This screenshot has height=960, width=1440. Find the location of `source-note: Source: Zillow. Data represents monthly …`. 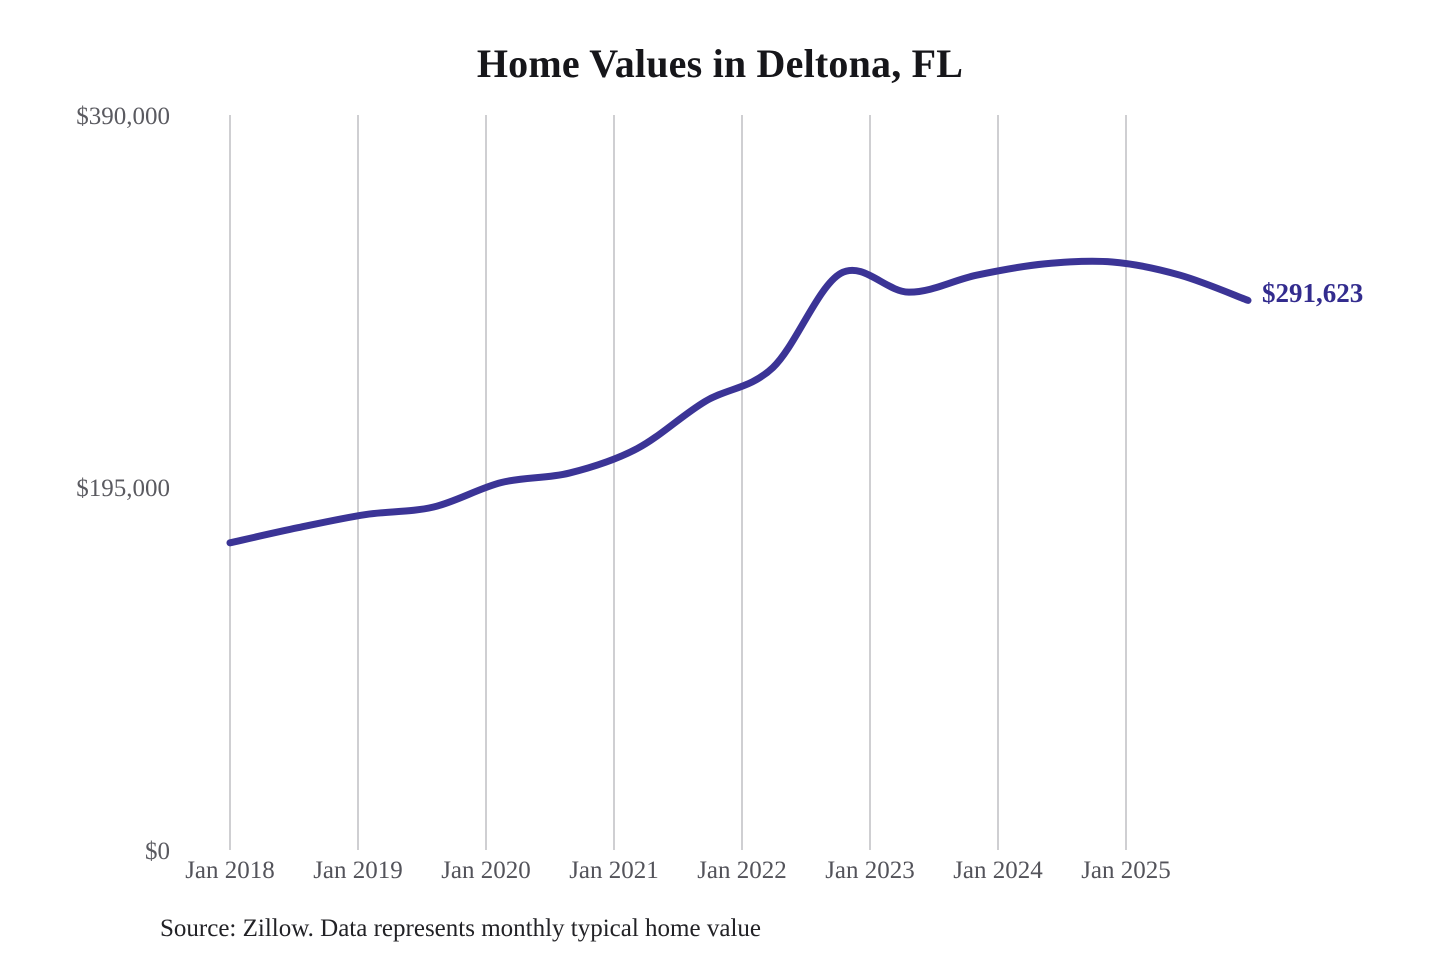

source-note: Source: Zillow. Data represents monthly … is located at coordinates (460, 928).